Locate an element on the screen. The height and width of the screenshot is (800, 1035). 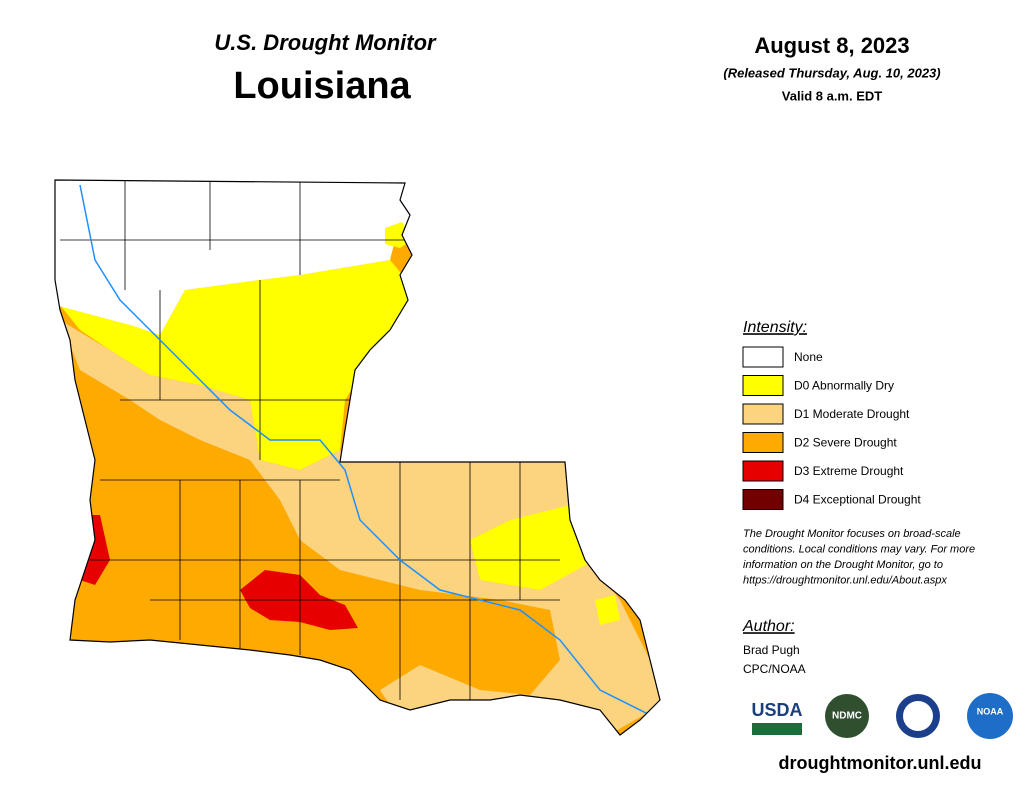
logo-usda: USDA is located at coordinates (776, 710).